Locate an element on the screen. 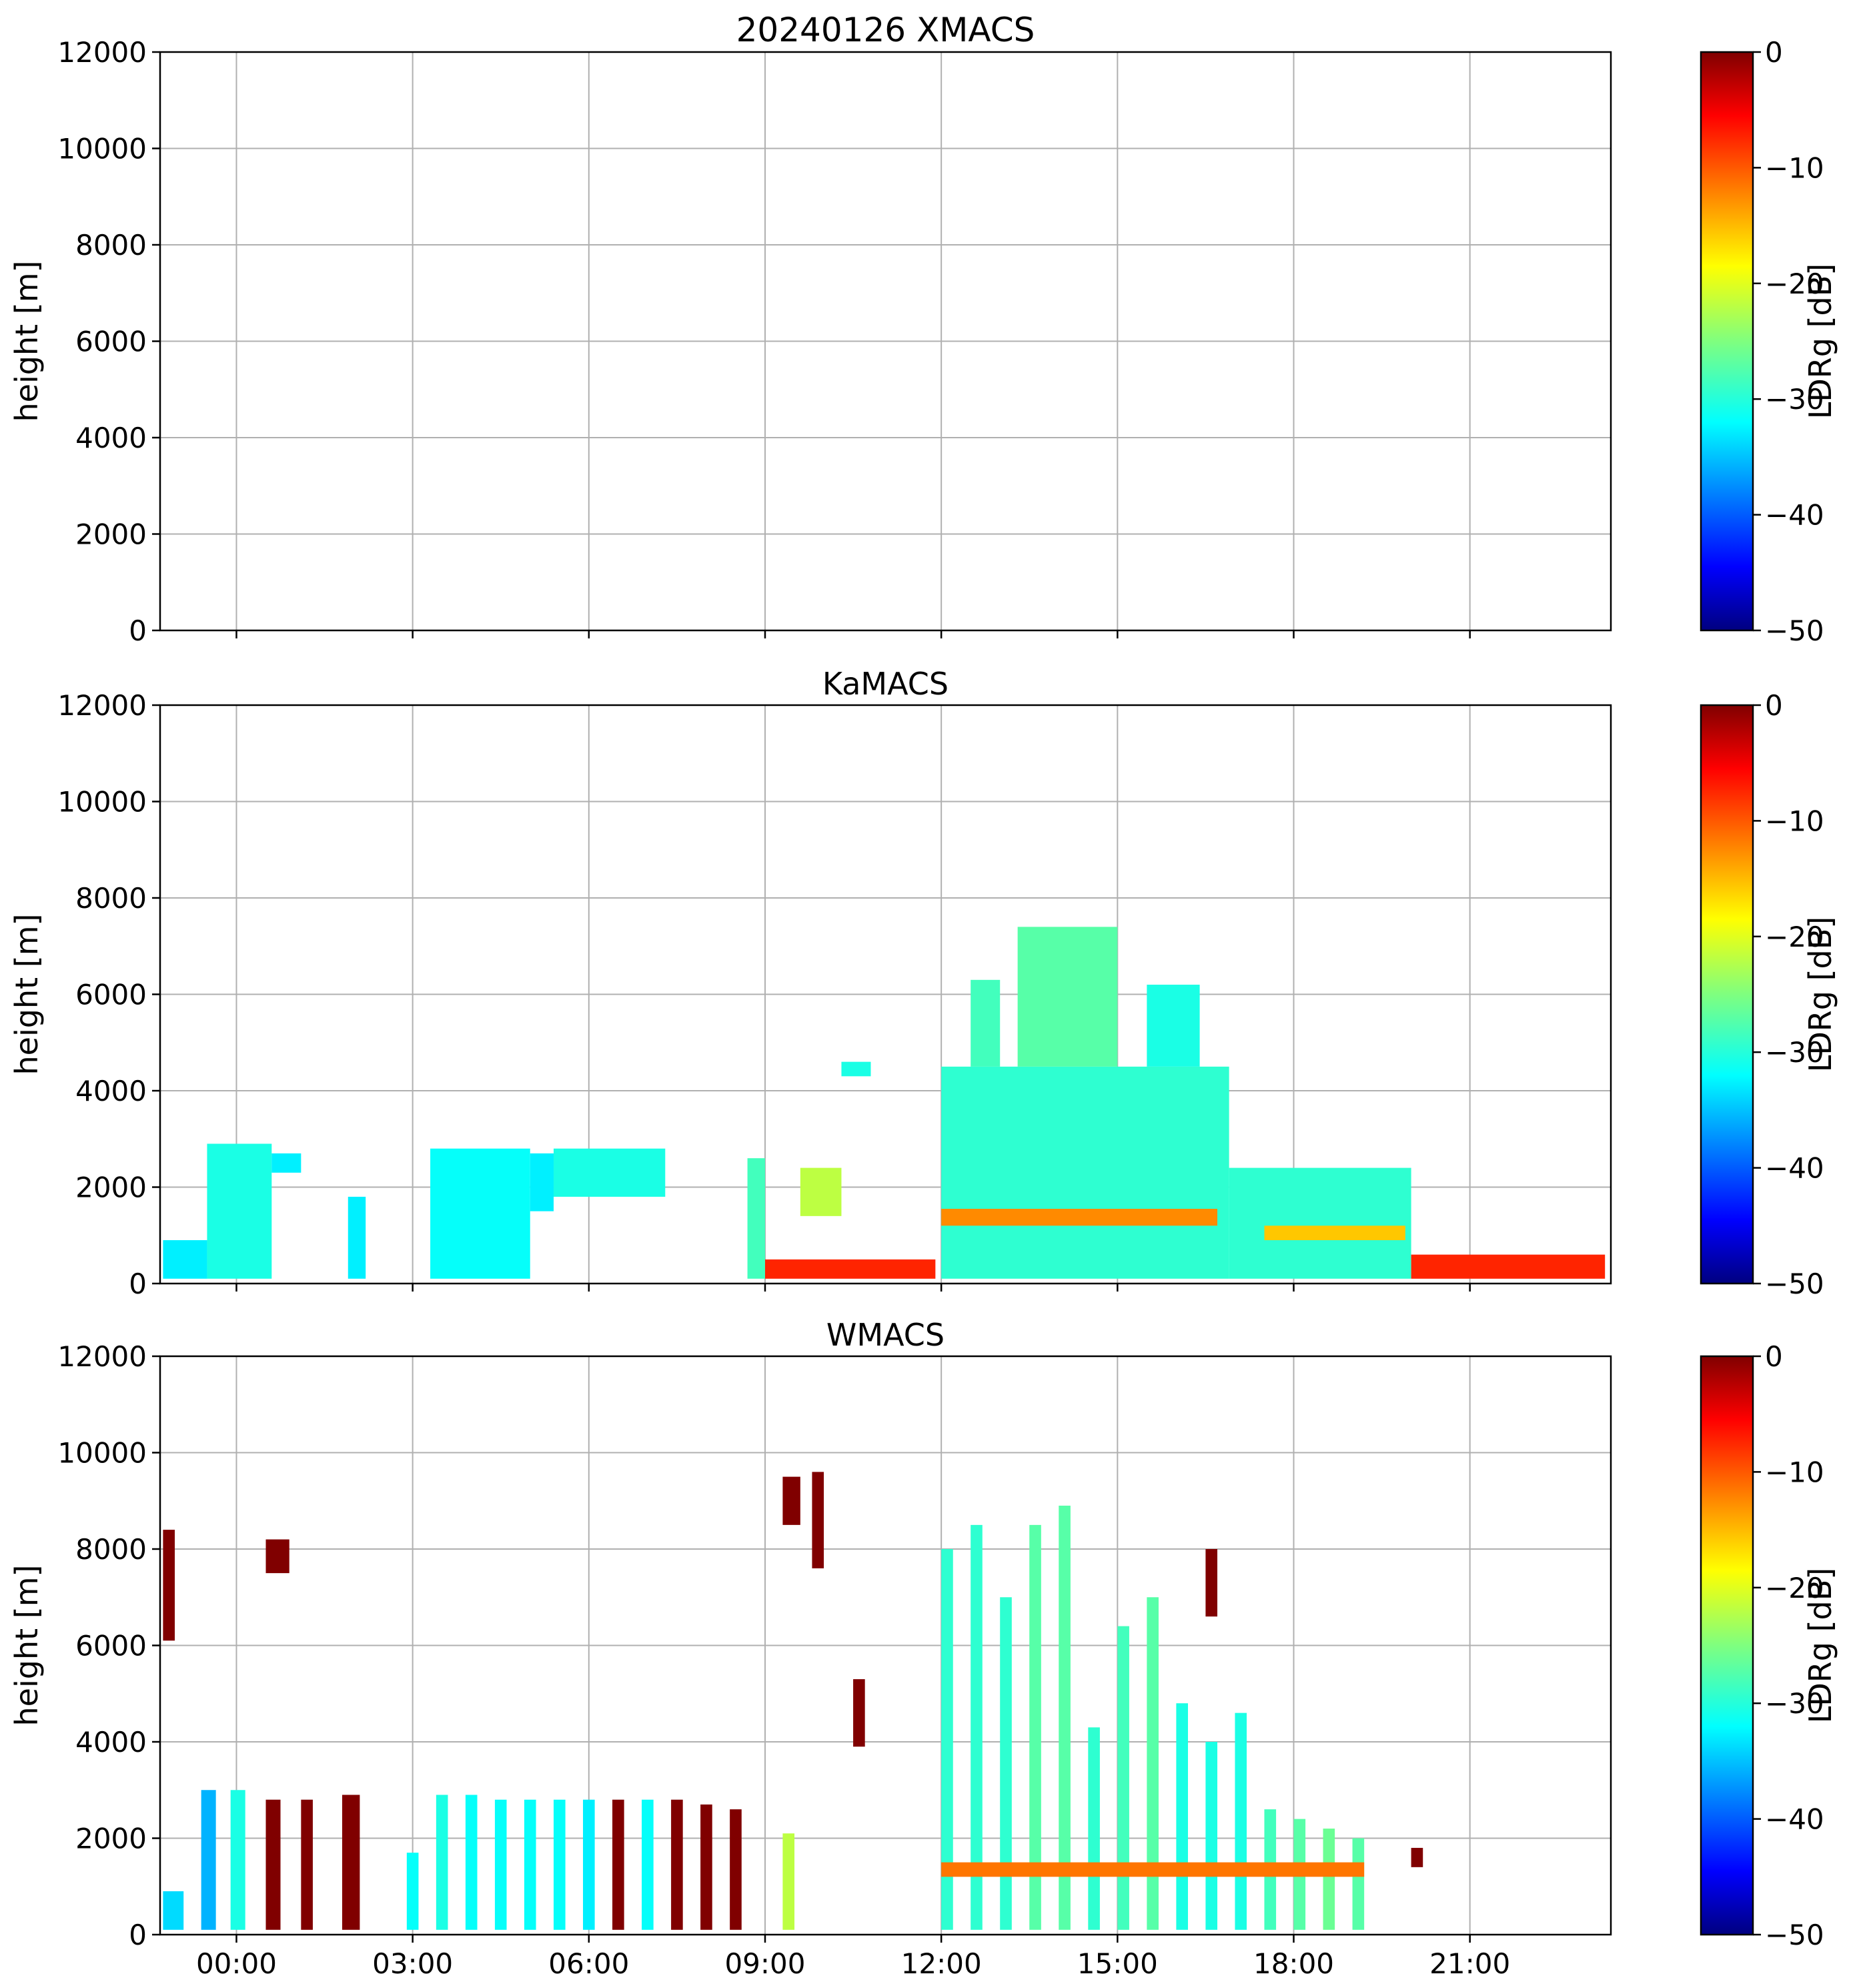 This screenshot has height=1988, width=1859. x-tick-label: 03:00 is located at coordinates (412, 1963).